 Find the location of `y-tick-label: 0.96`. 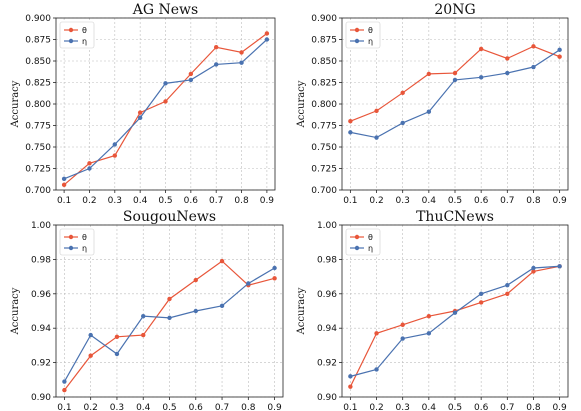

y-tick-label: 0.96 is located at coordinates (327, 295).